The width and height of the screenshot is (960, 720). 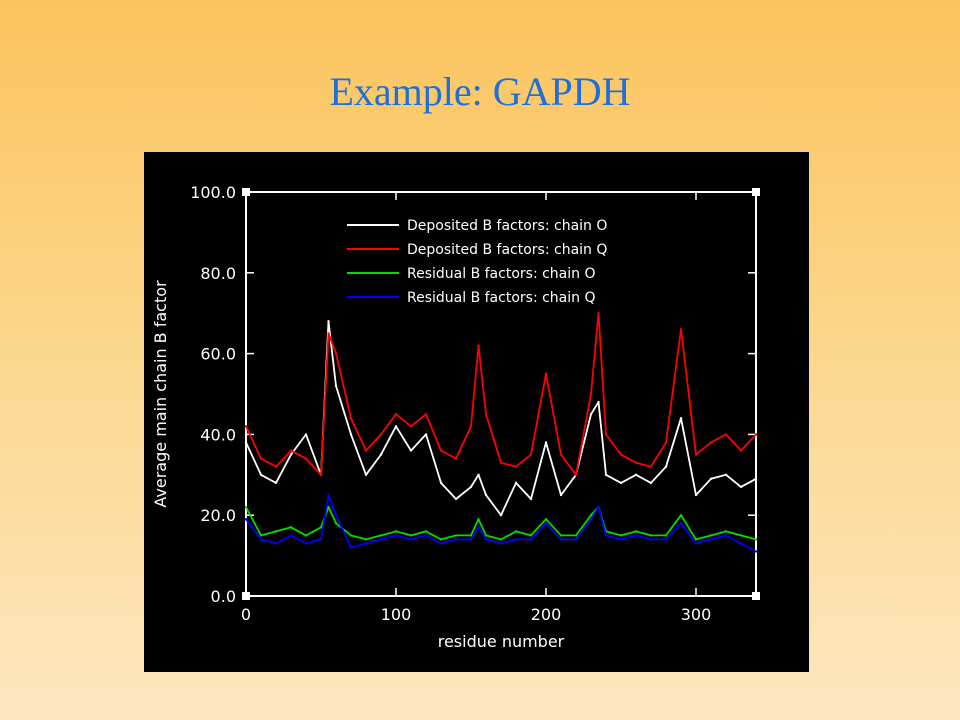 I want to click on y-tick-label: 80.0, so click(x=218, y=273).